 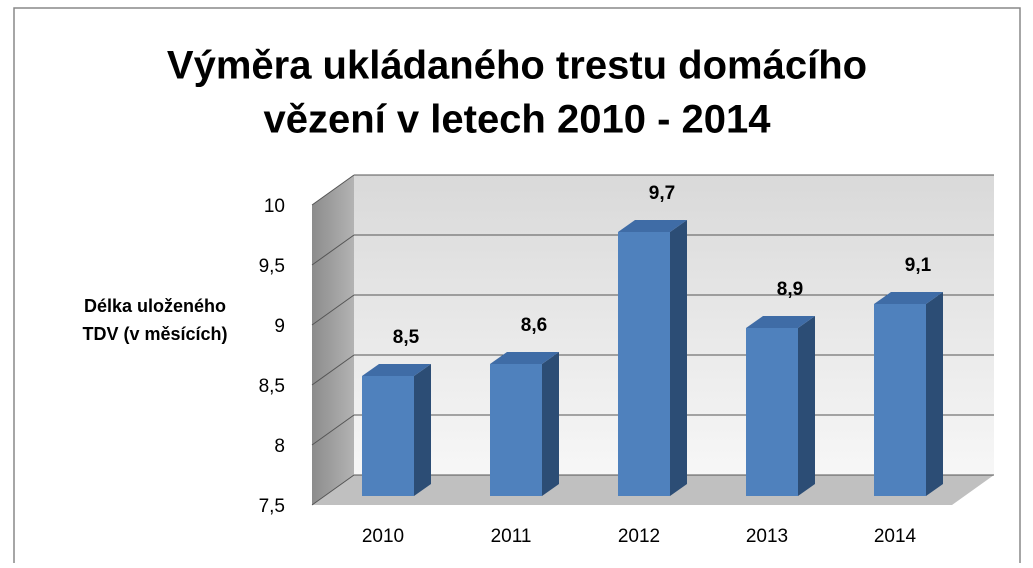 I want to click on x-tick-label: 2014, so click(x=895, y=536).